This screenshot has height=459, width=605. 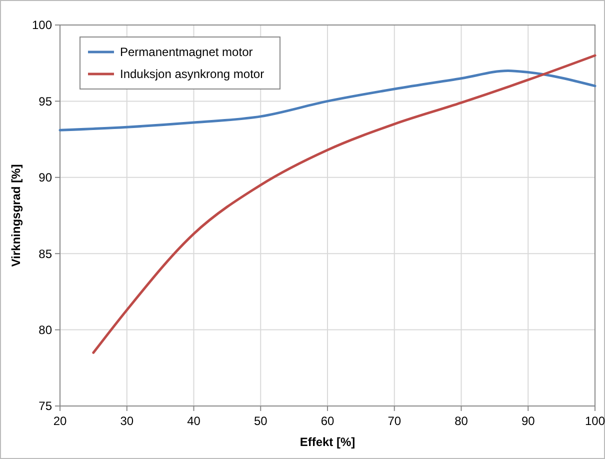 I want to click on legend-label: Permanentmagnet motor, so click(x=186, y=52).